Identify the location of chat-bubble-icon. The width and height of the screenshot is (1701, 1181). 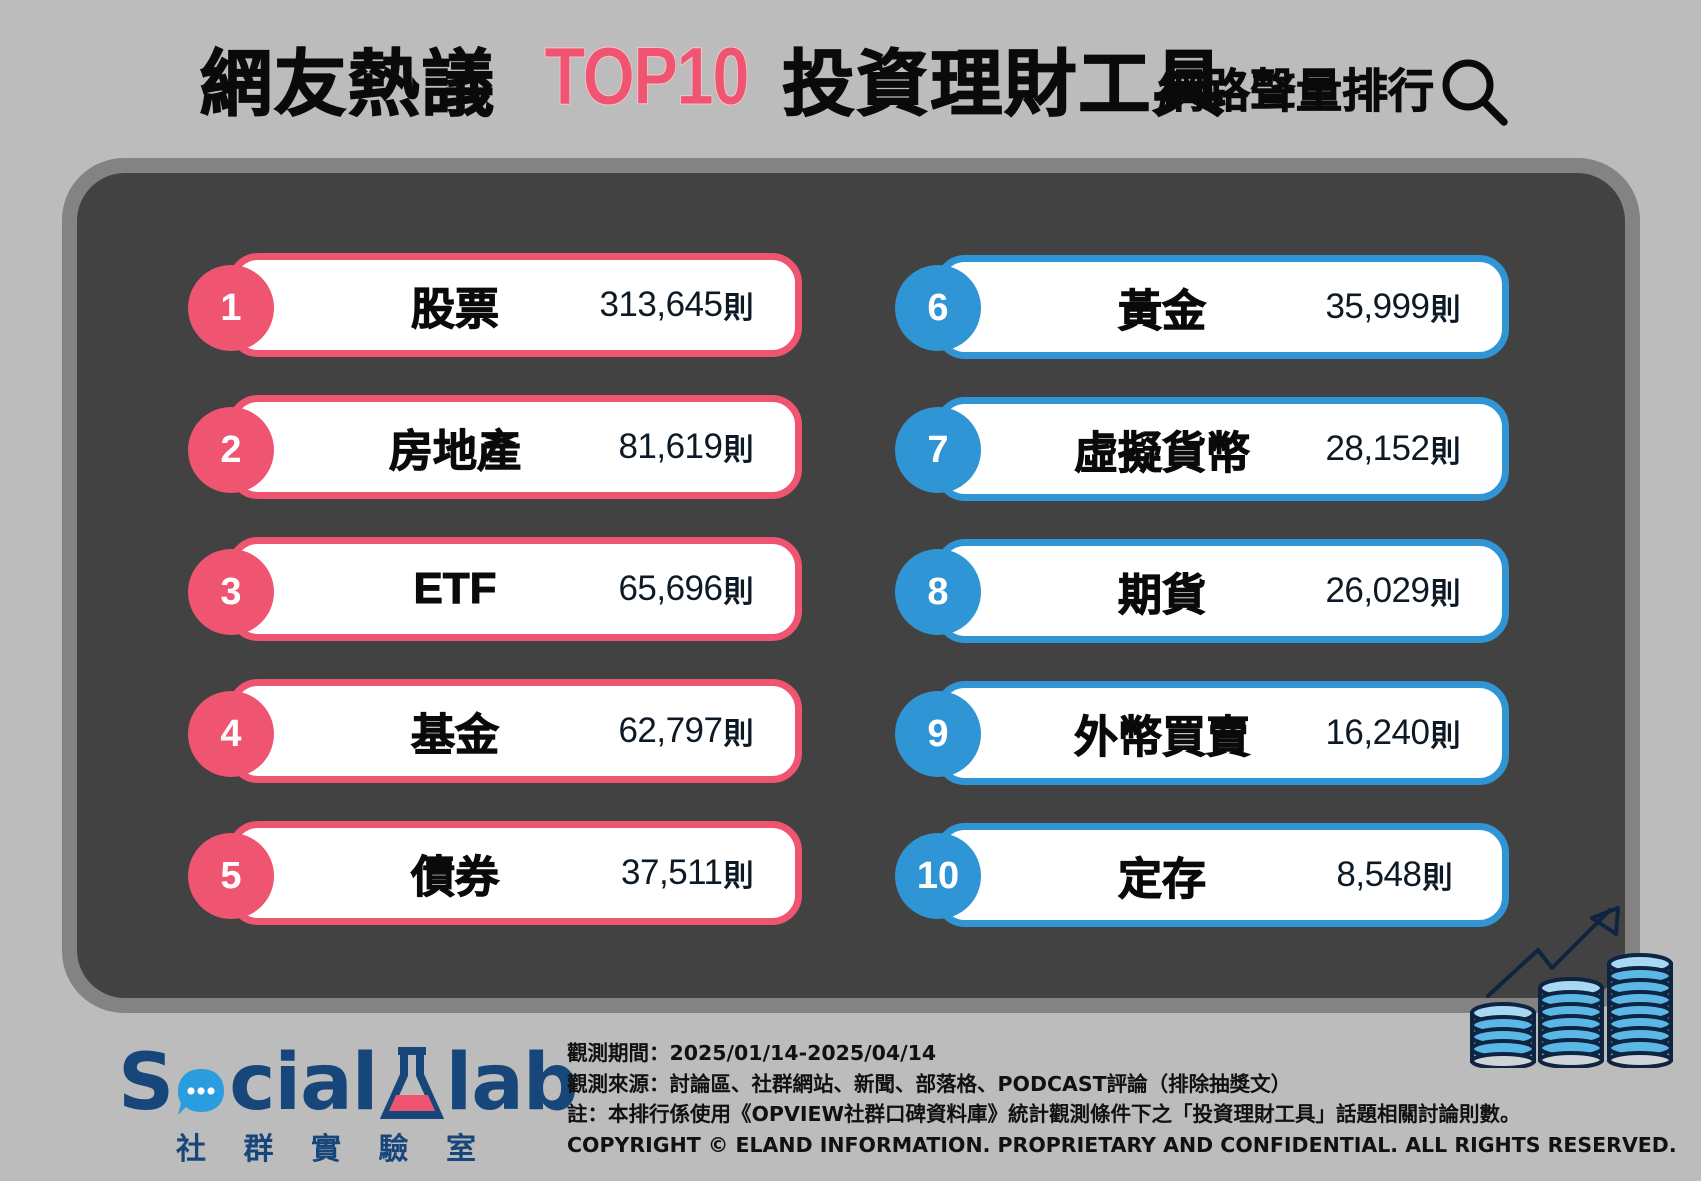
(201, 1092).